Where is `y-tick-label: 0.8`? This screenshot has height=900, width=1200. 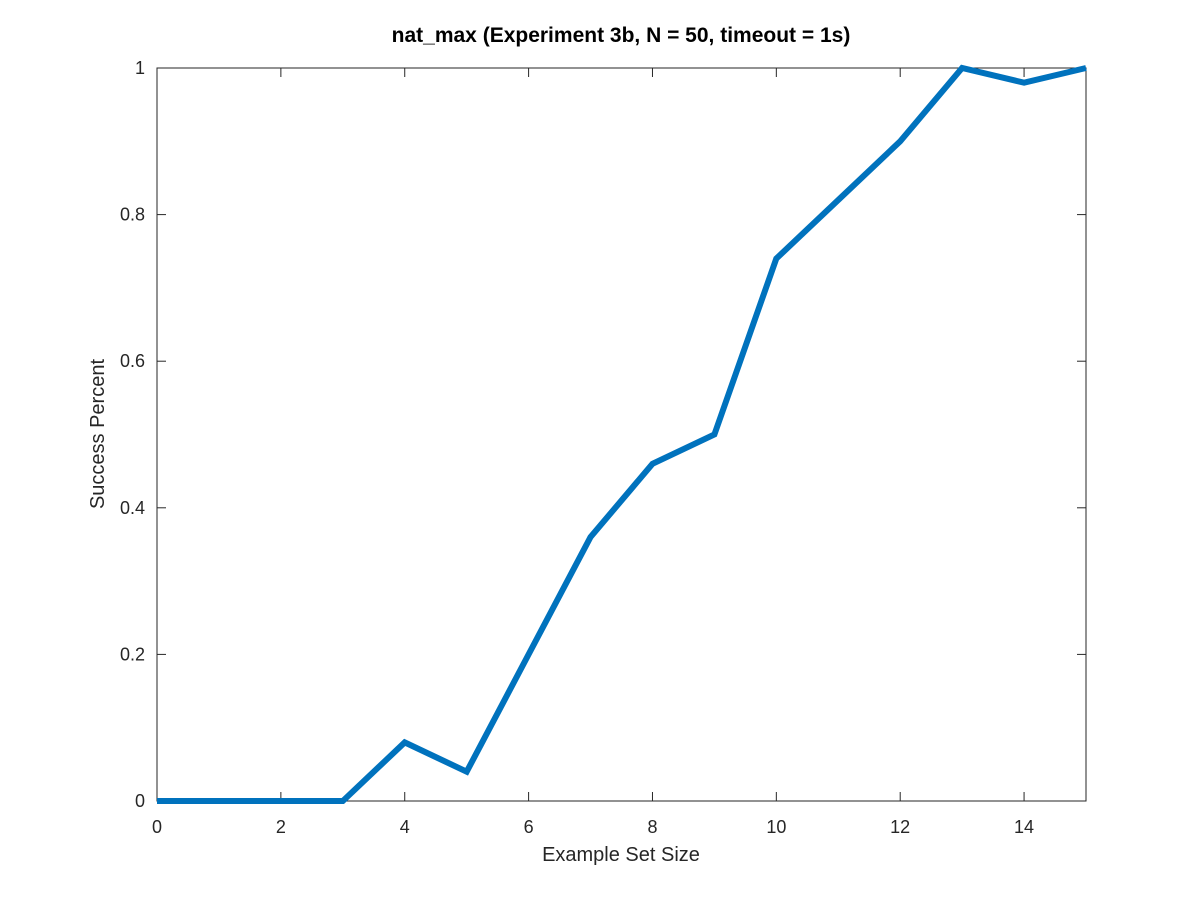
y-tick-label: 0.8 is located at coordinates (132, 215).